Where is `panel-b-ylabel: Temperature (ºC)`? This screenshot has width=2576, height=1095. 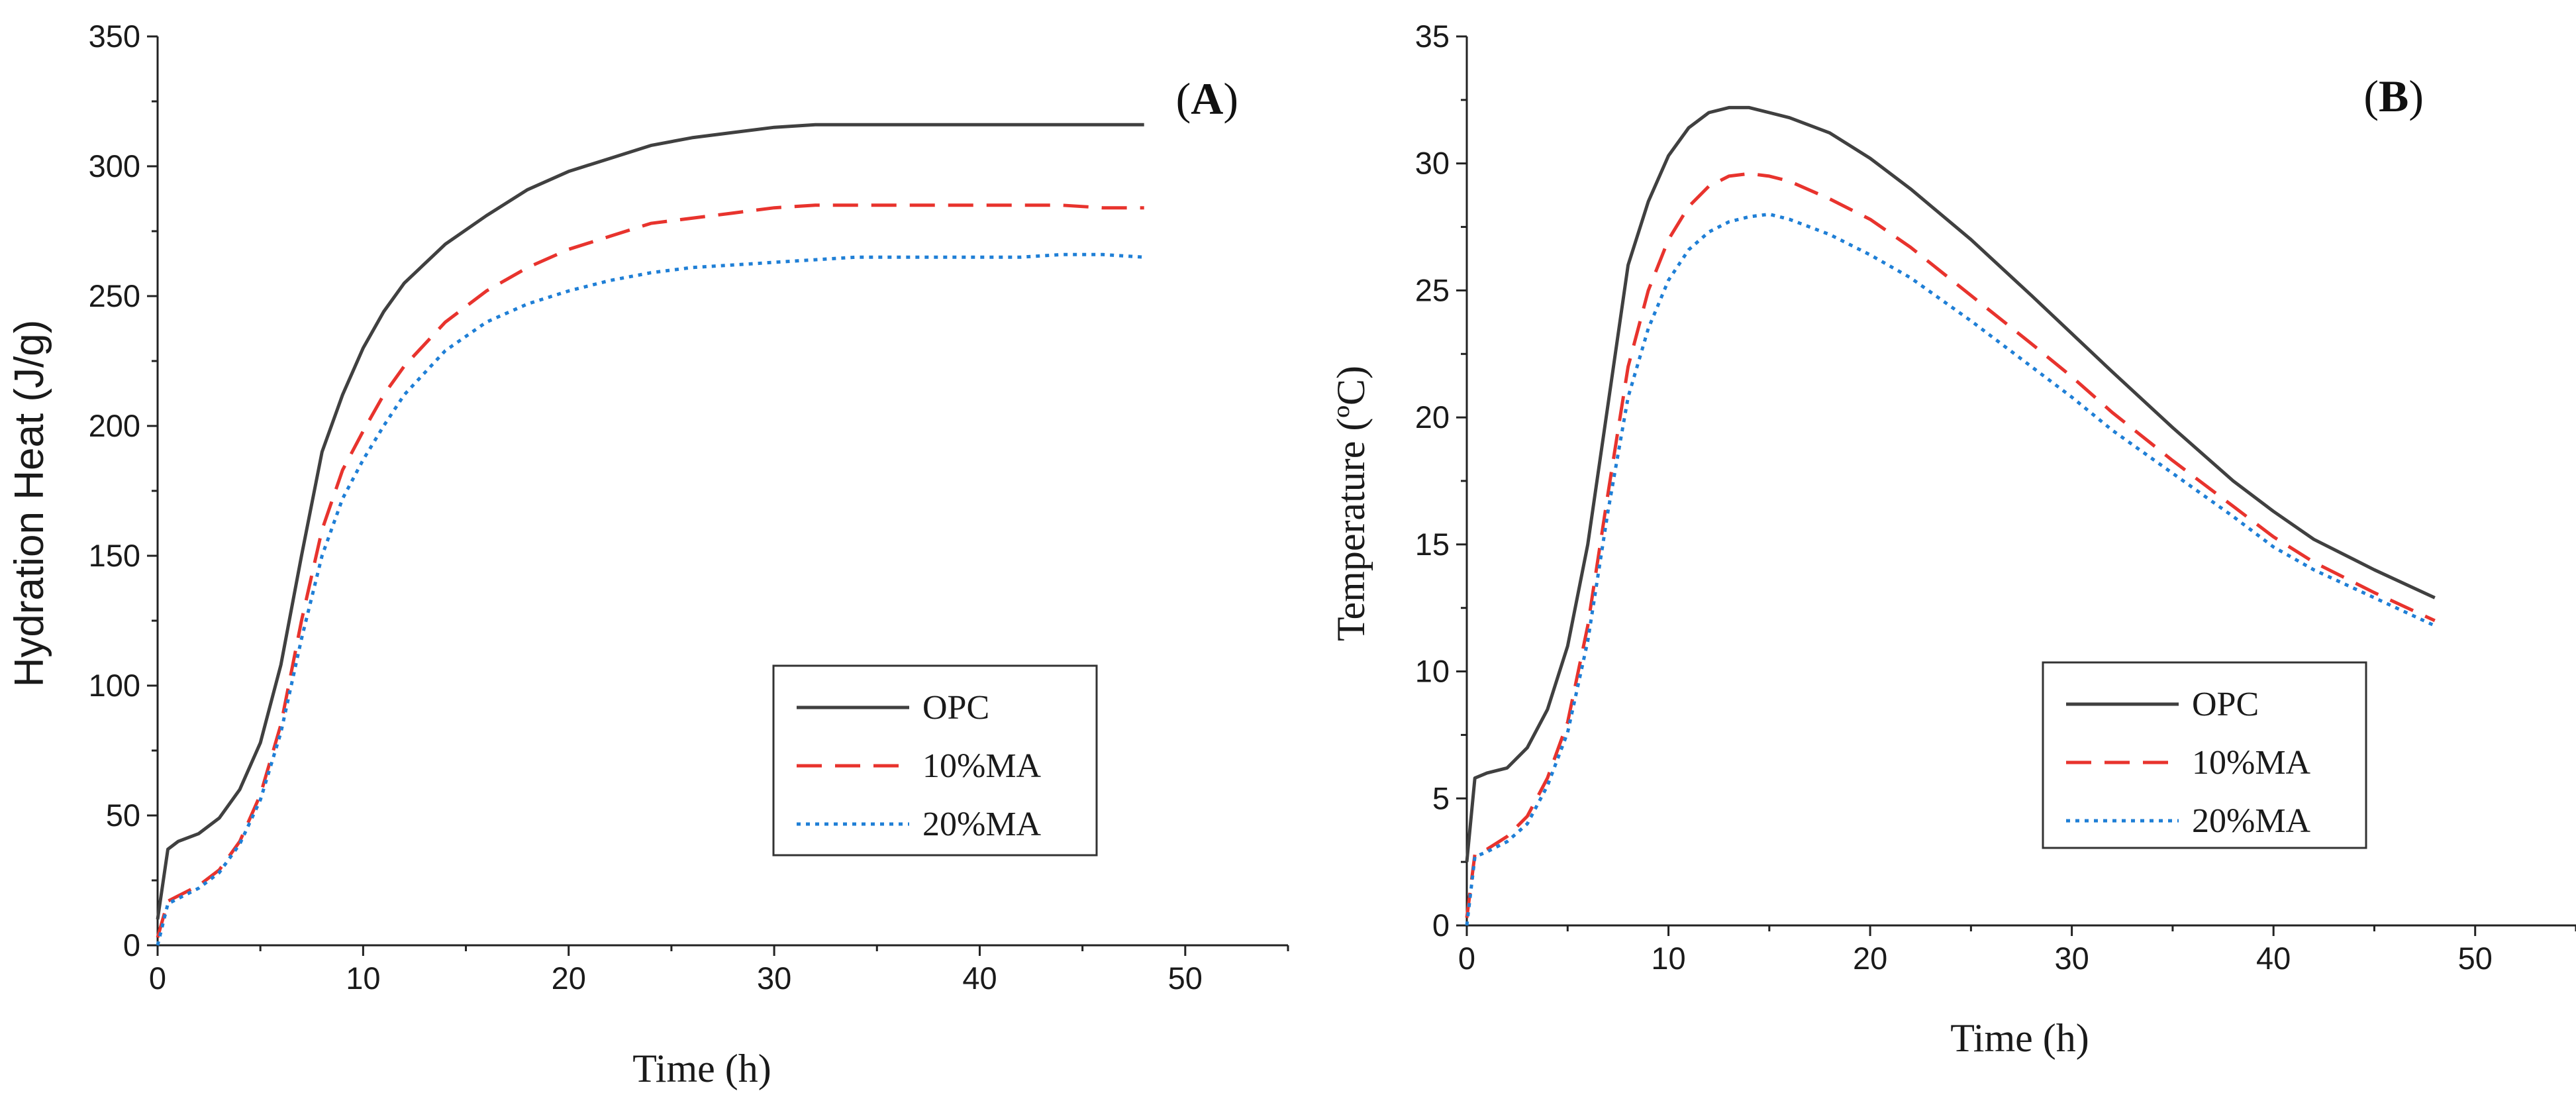 panel-b-ylabel: Temperature (ºC) is located at coordinates (1351, 503).